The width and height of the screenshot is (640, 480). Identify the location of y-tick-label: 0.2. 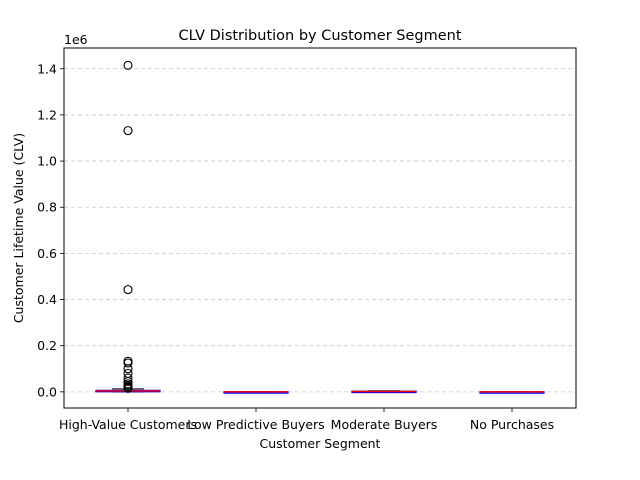
(47, 345).